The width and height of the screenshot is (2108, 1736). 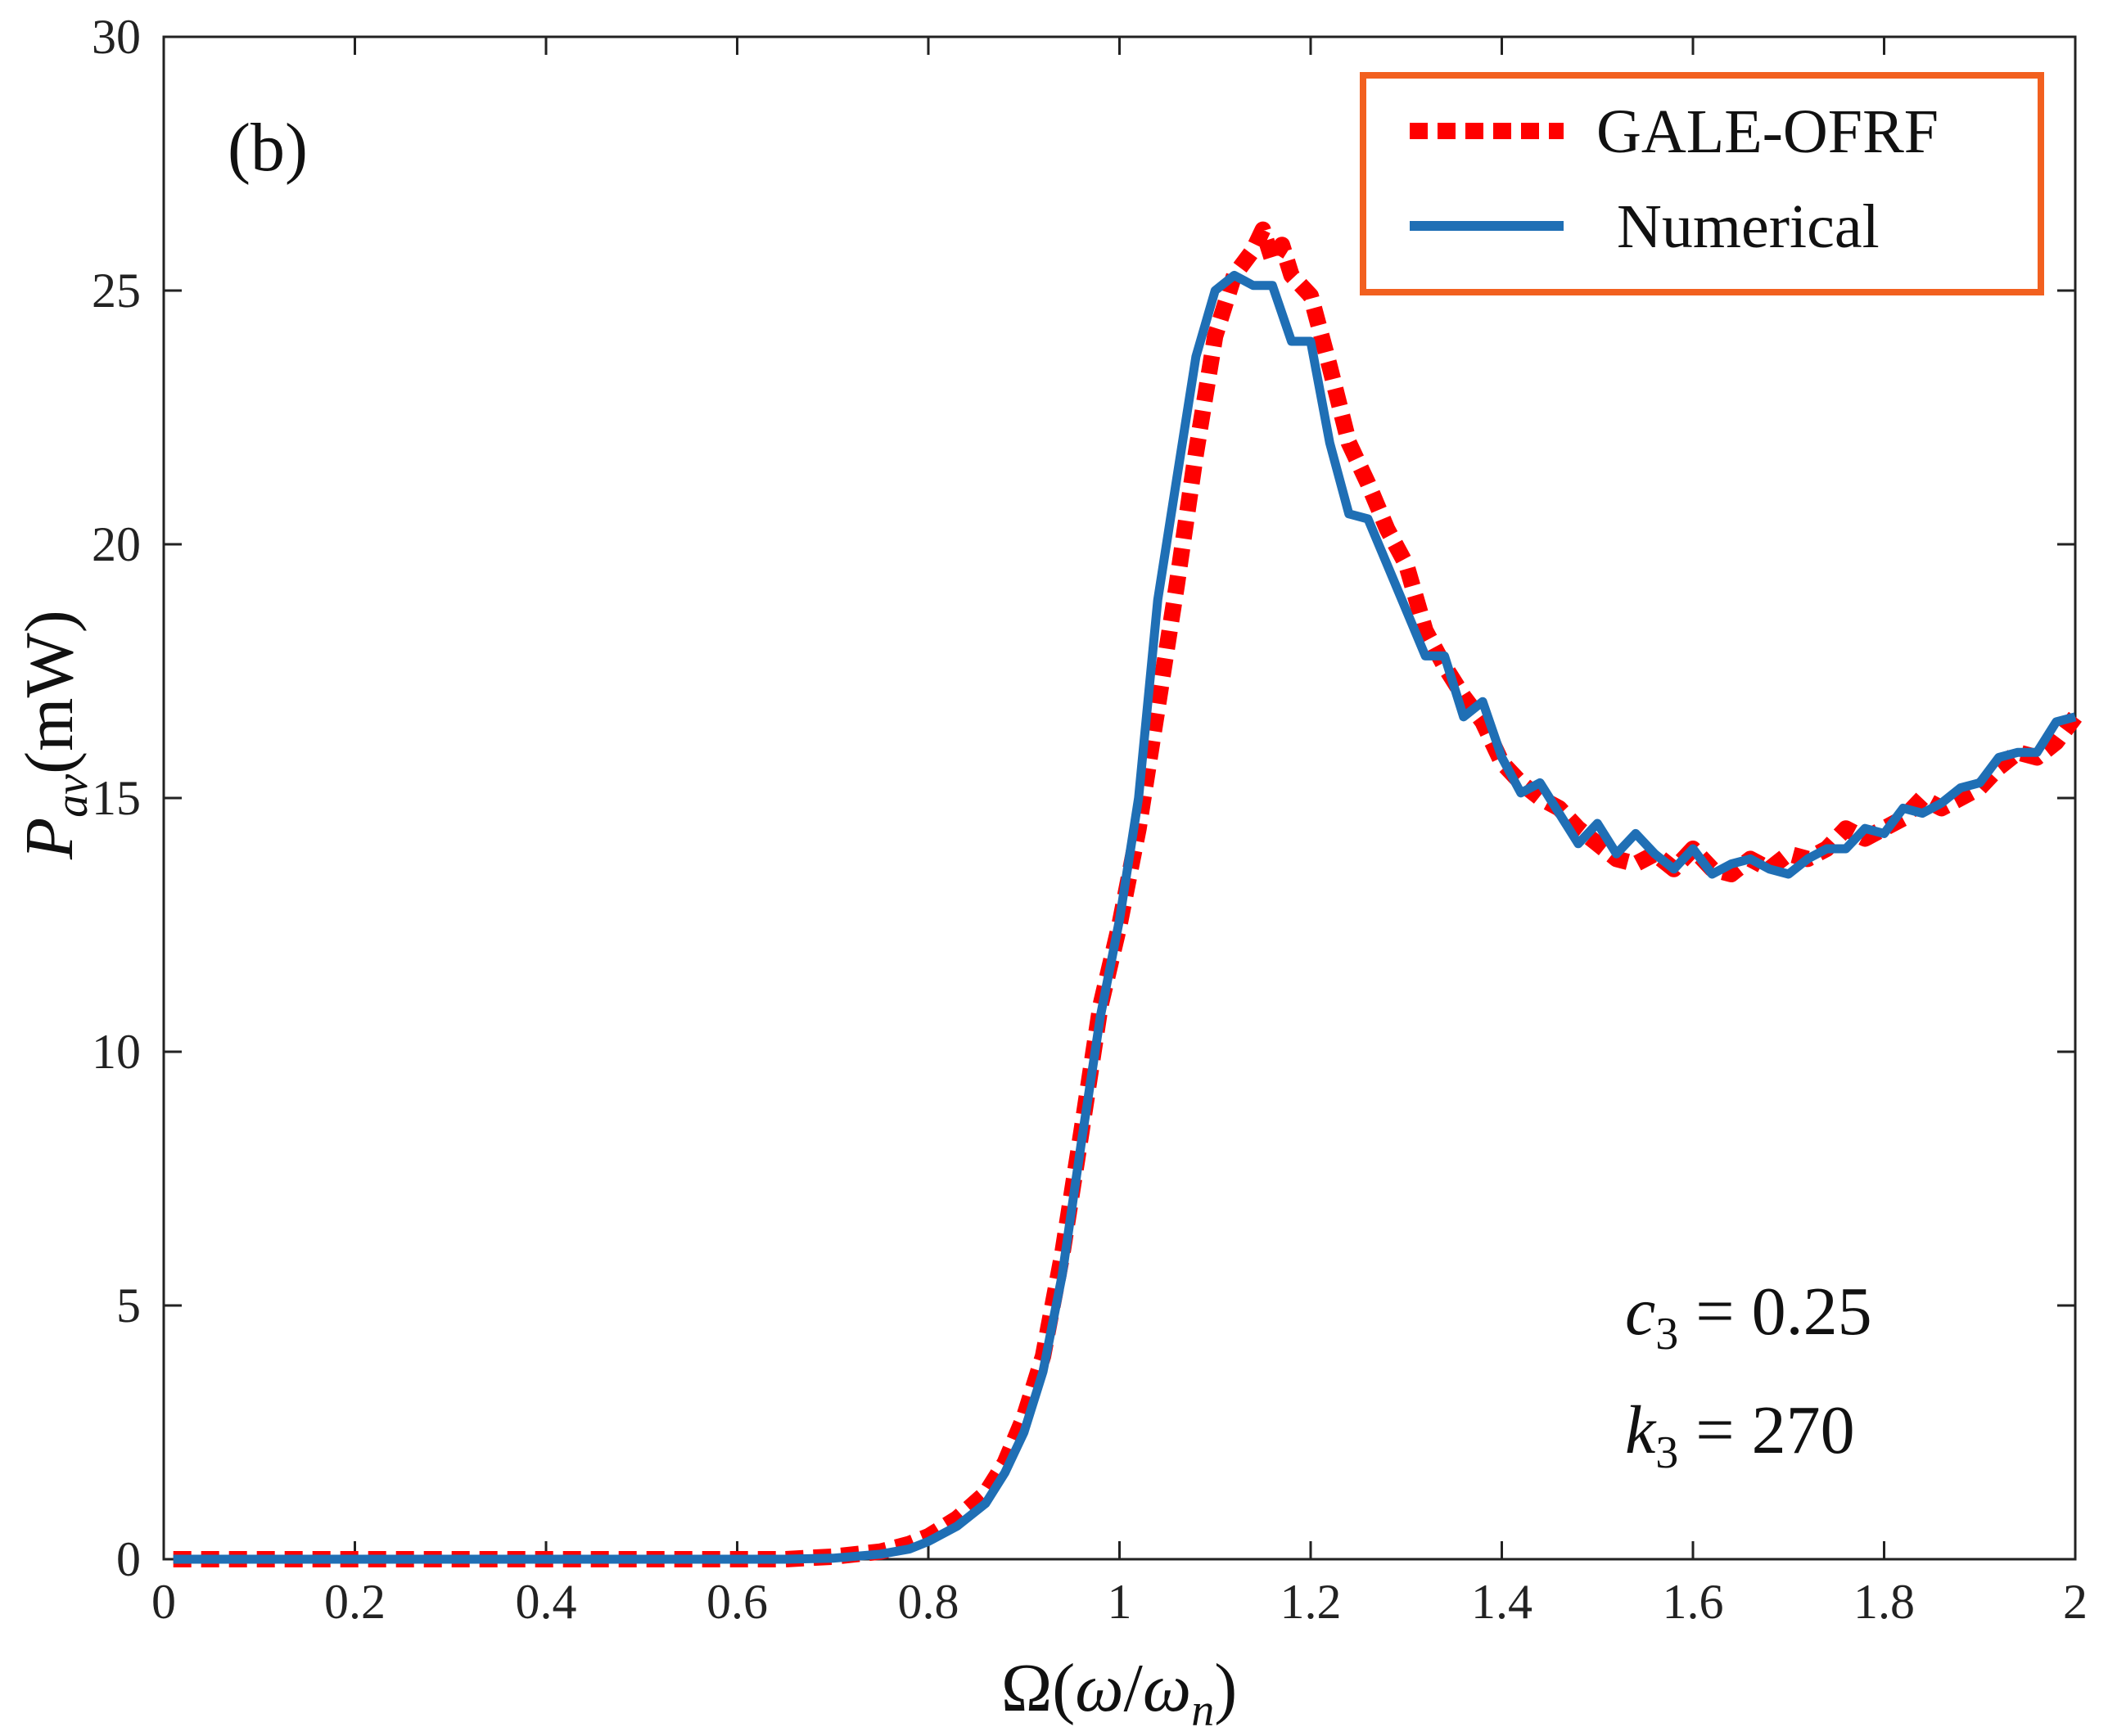 What do you see at coordinates (1774, 1312) in the screenshot?
I see `annotation-c3-eq: = 0.25` at bounding box center [1774, 1312].